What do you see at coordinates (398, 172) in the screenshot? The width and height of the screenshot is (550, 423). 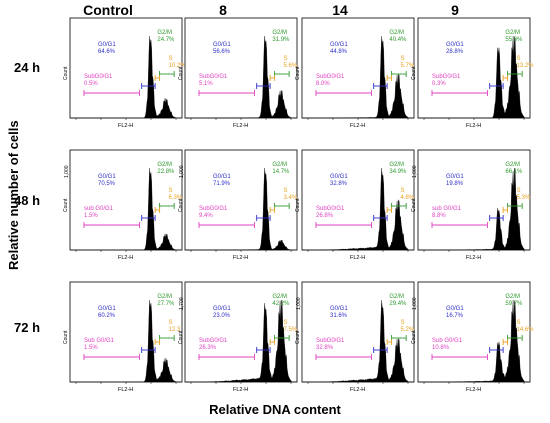 I see `gate-value-label: 34.9%` at bounding box center [398, 172].